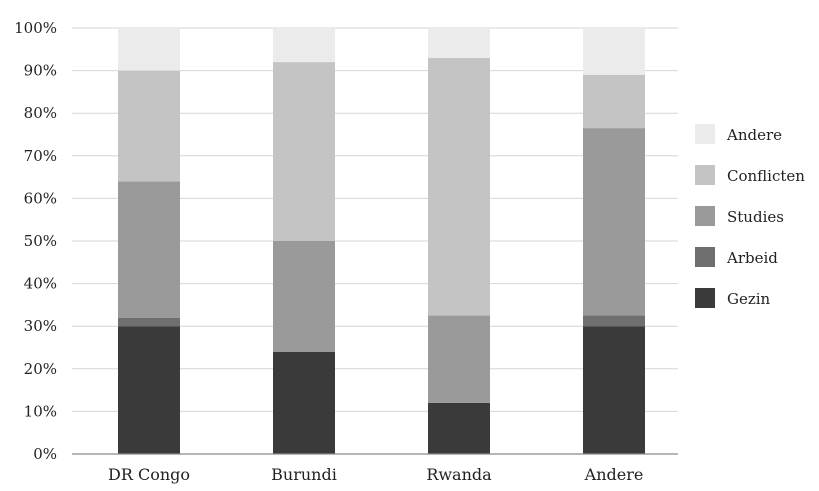  What do you see at coordinates (754, 135) in the screenshot?
I see `legend-label-andere: Andere` at bounding box center [754, 135].